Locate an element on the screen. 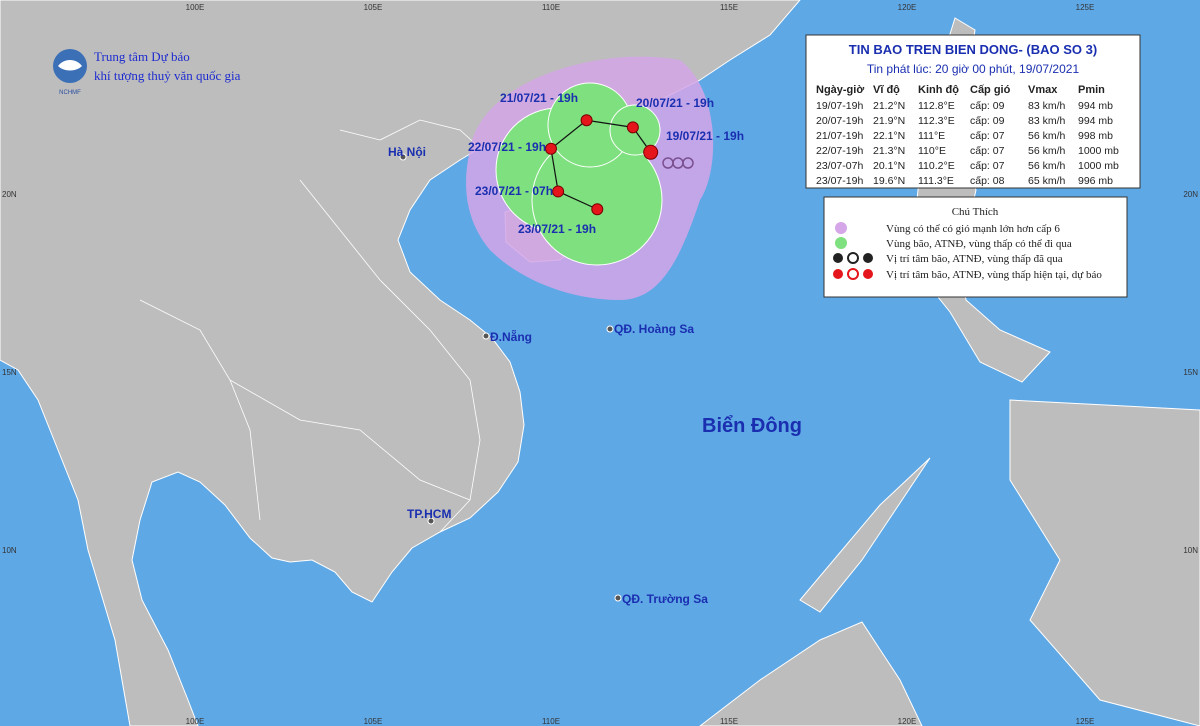 Image resolution: width=1200 pixels, height=726 pixels. track-label: 22/07/21 - 19h is located at coordinates (507, 147).